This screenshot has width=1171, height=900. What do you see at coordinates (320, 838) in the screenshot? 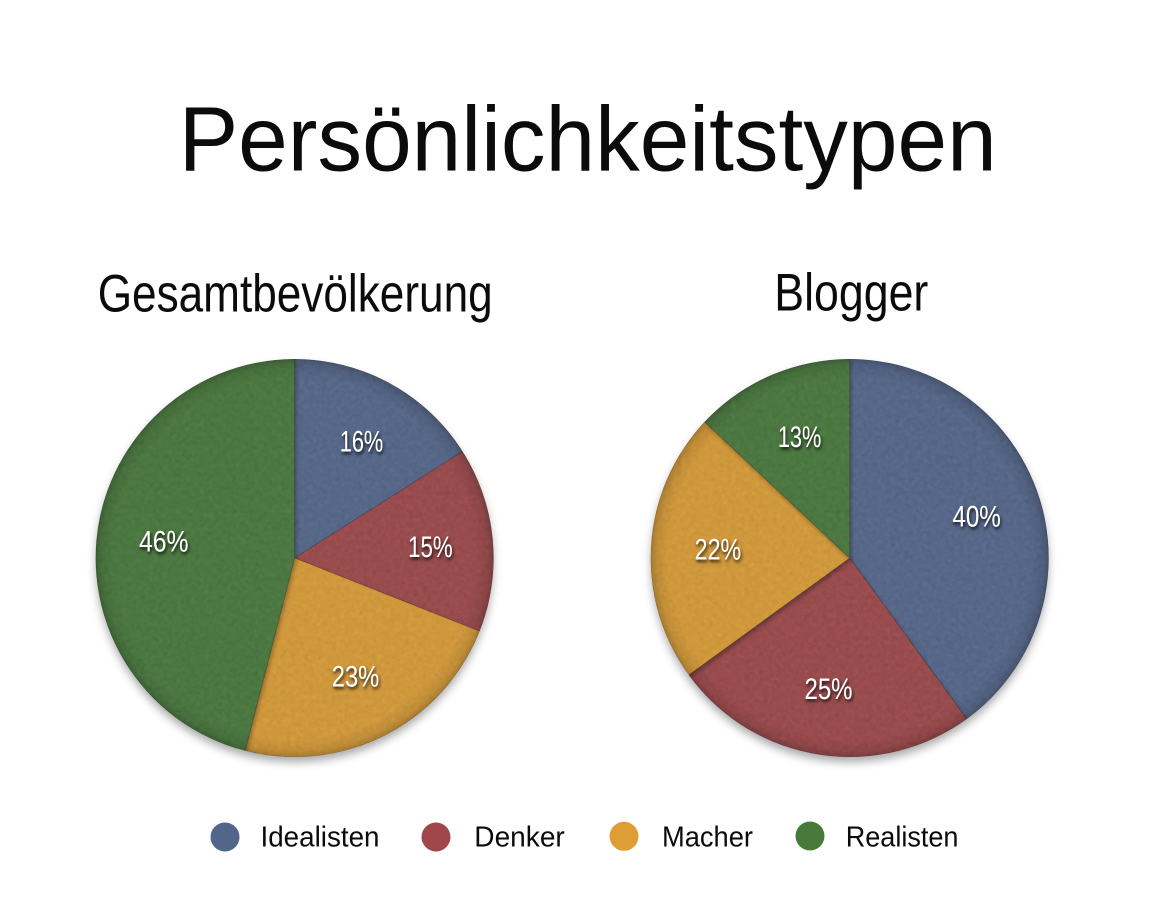
I see `svg-text: Idealisten` at bounding box center [320, 838].